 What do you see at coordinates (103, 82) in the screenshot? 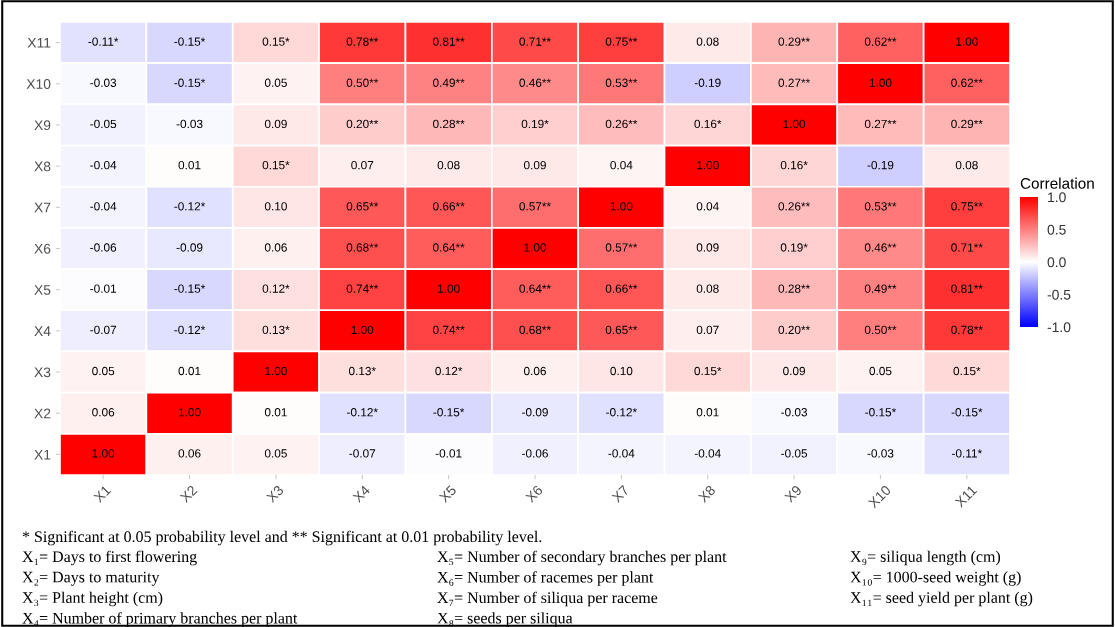
I see `data-label: -0.03` at bounding box center [103, 82].